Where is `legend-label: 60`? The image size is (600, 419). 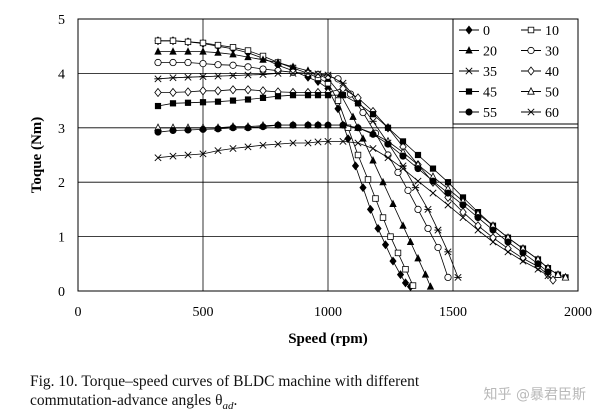
legend-label: 60 is located at coordinates (552, 113).